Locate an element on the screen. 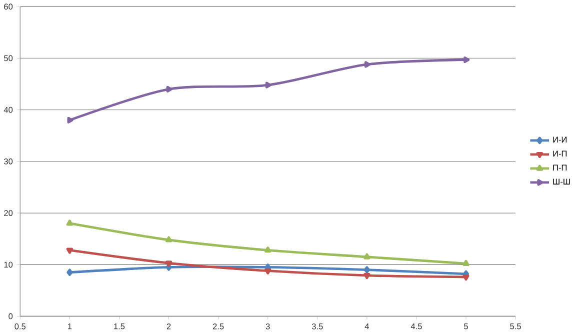 The image size is (576, 333). x-tick-label: 0.5 is located at coordinates (20, 326).